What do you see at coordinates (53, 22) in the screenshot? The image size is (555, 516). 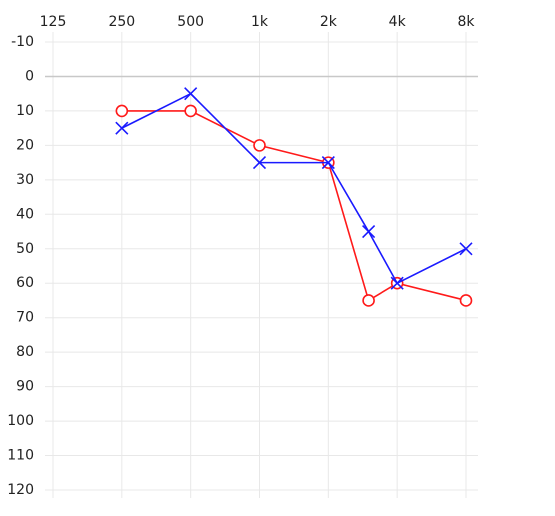 I see `x-tick-label: 125` at bounding box center [53, 22].